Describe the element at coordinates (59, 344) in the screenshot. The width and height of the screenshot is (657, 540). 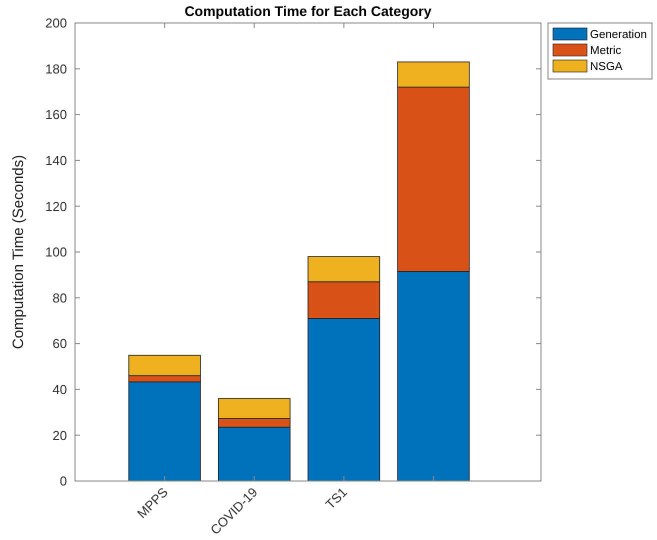
I see `y-tick-label: 60` at that location.